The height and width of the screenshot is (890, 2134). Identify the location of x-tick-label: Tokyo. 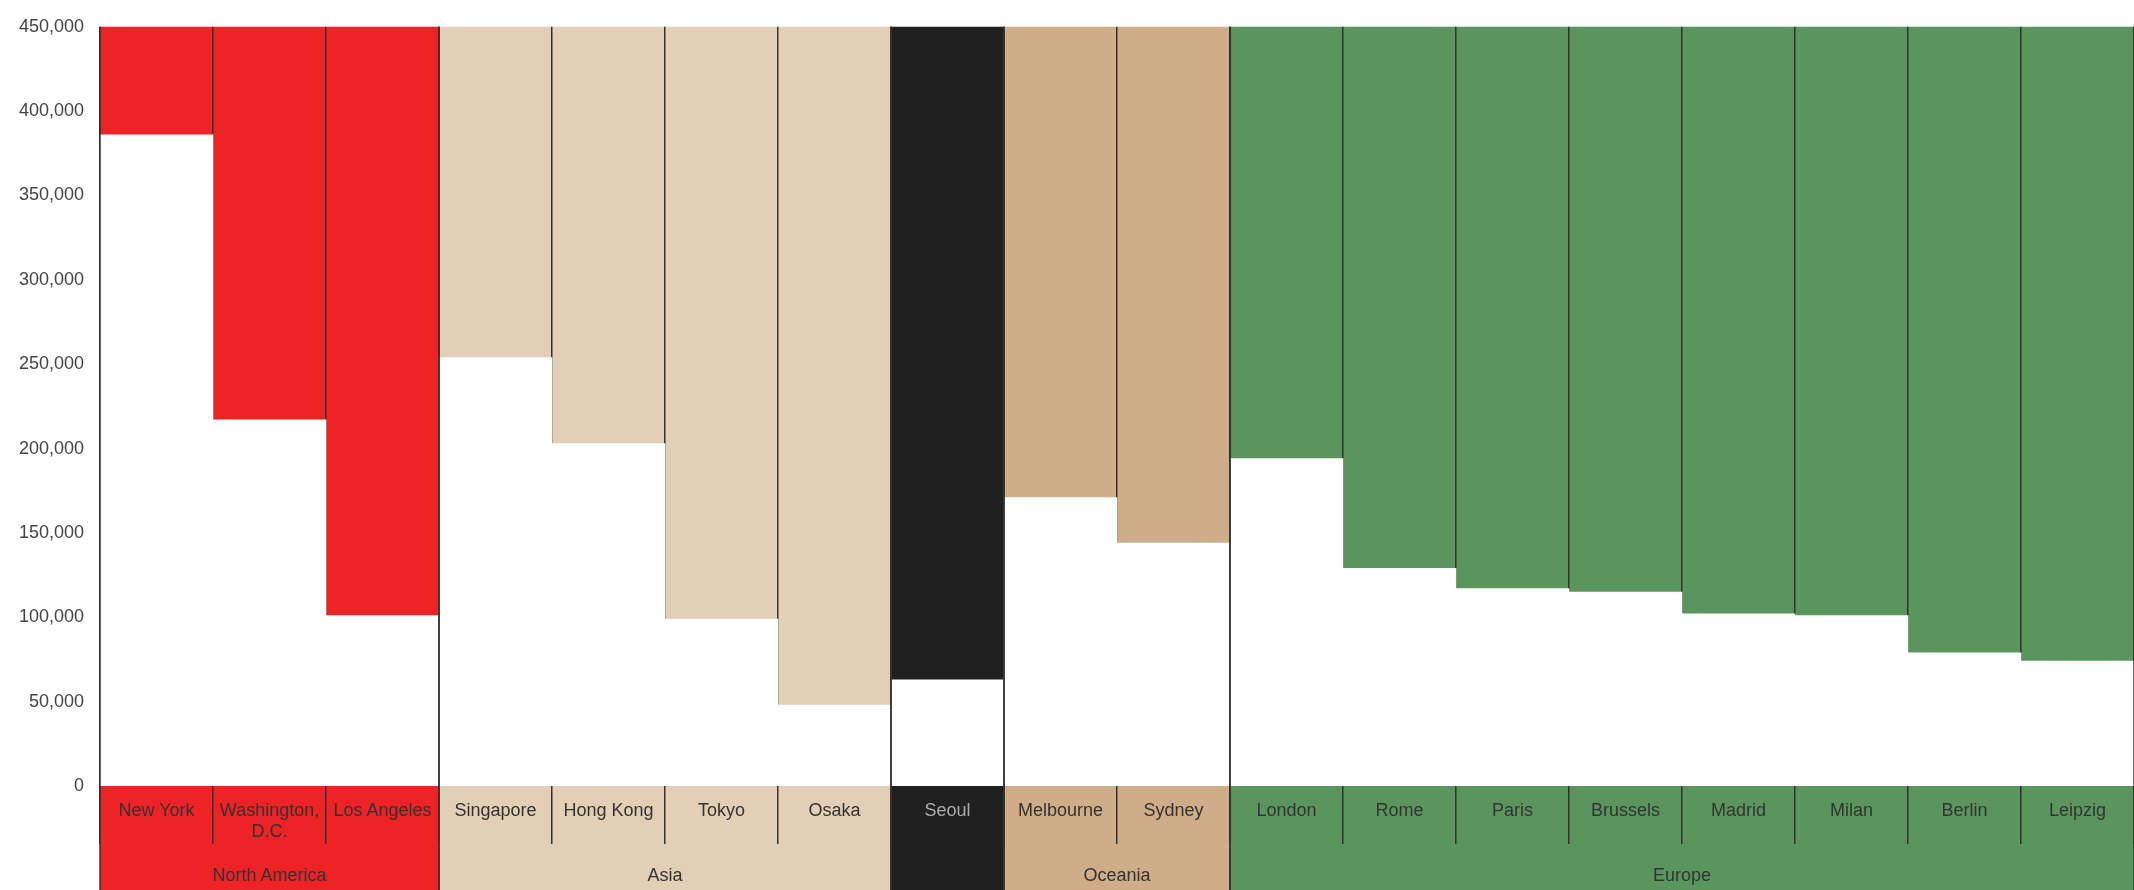
(721, 809).